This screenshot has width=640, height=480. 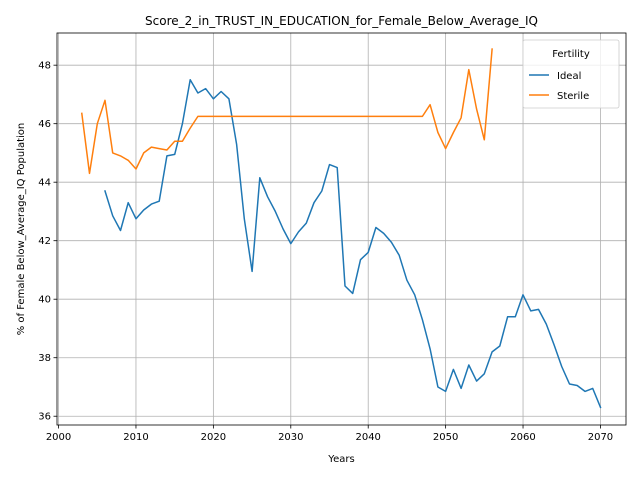 I want to click on x-tick-label: 2020, so click(x=213, y=437).